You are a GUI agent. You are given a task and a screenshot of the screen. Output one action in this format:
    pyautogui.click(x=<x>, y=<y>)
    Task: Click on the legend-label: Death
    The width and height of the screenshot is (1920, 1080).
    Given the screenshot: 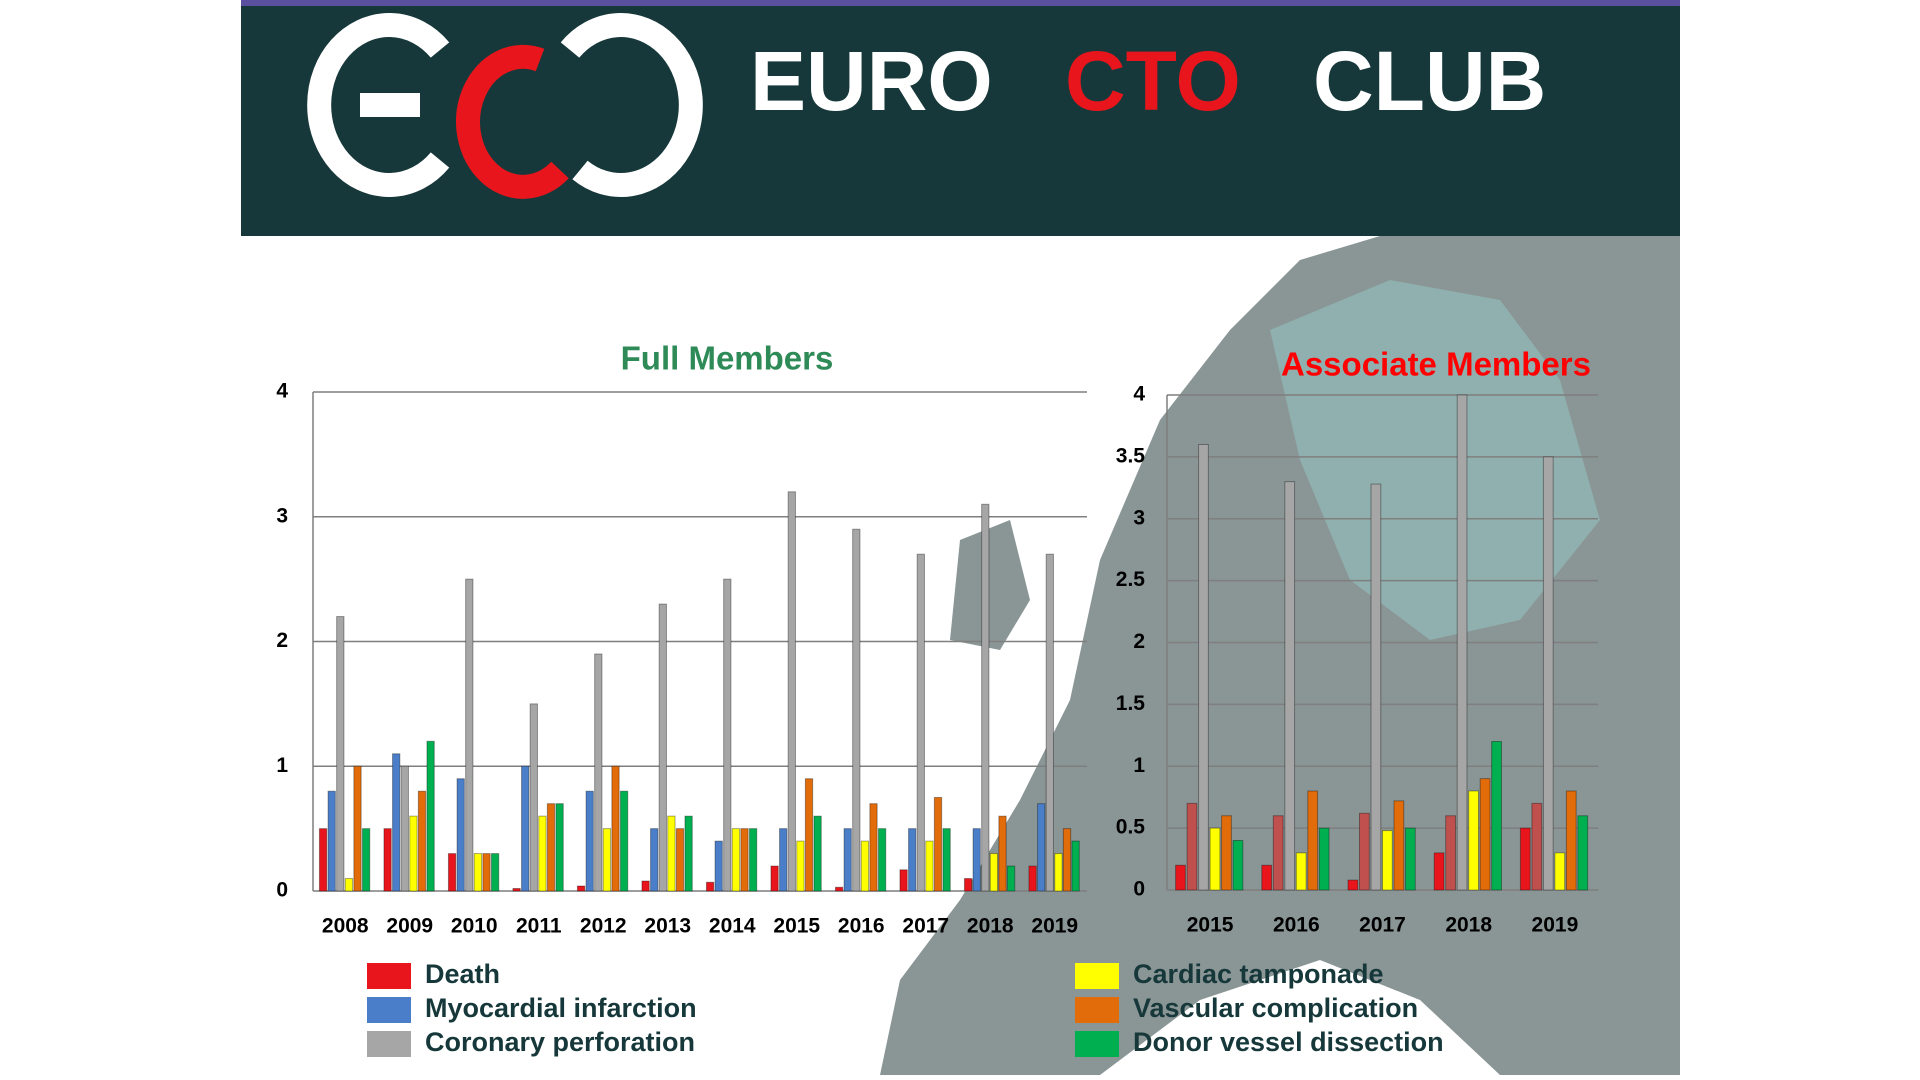 What is the action you would take?
    pyautogui.click(x=462, y=974)
    